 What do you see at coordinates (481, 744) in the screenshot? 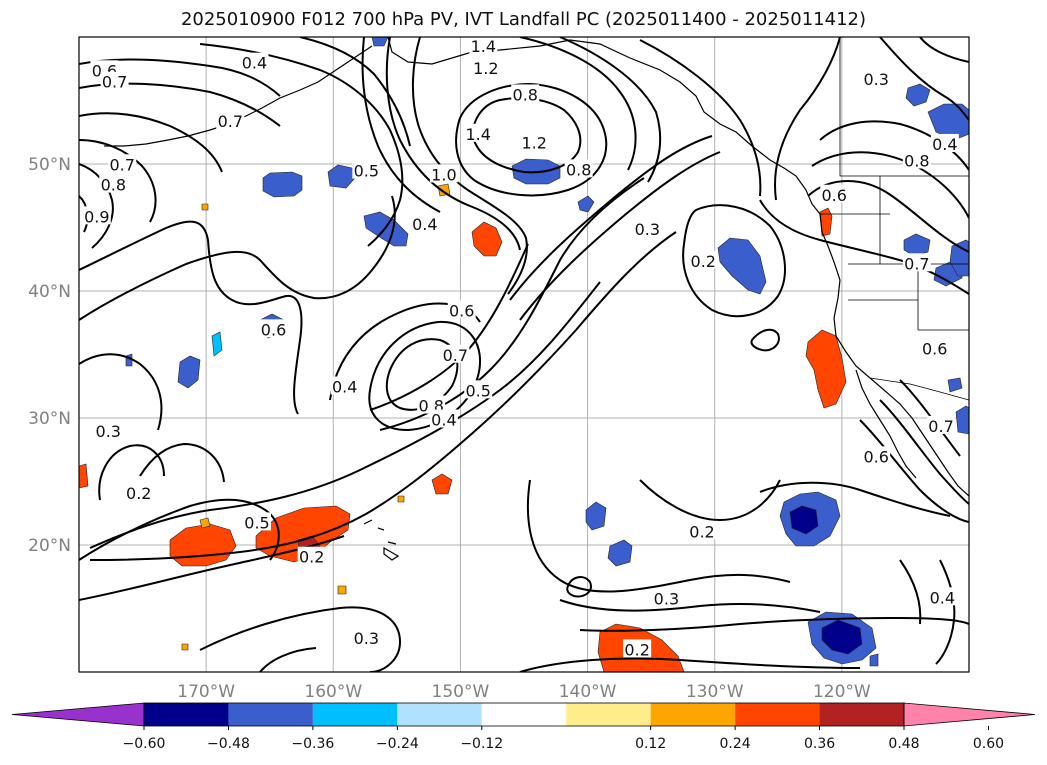
I see `colorbar-tick-label: −0.12` at bounding box center [481, 744].